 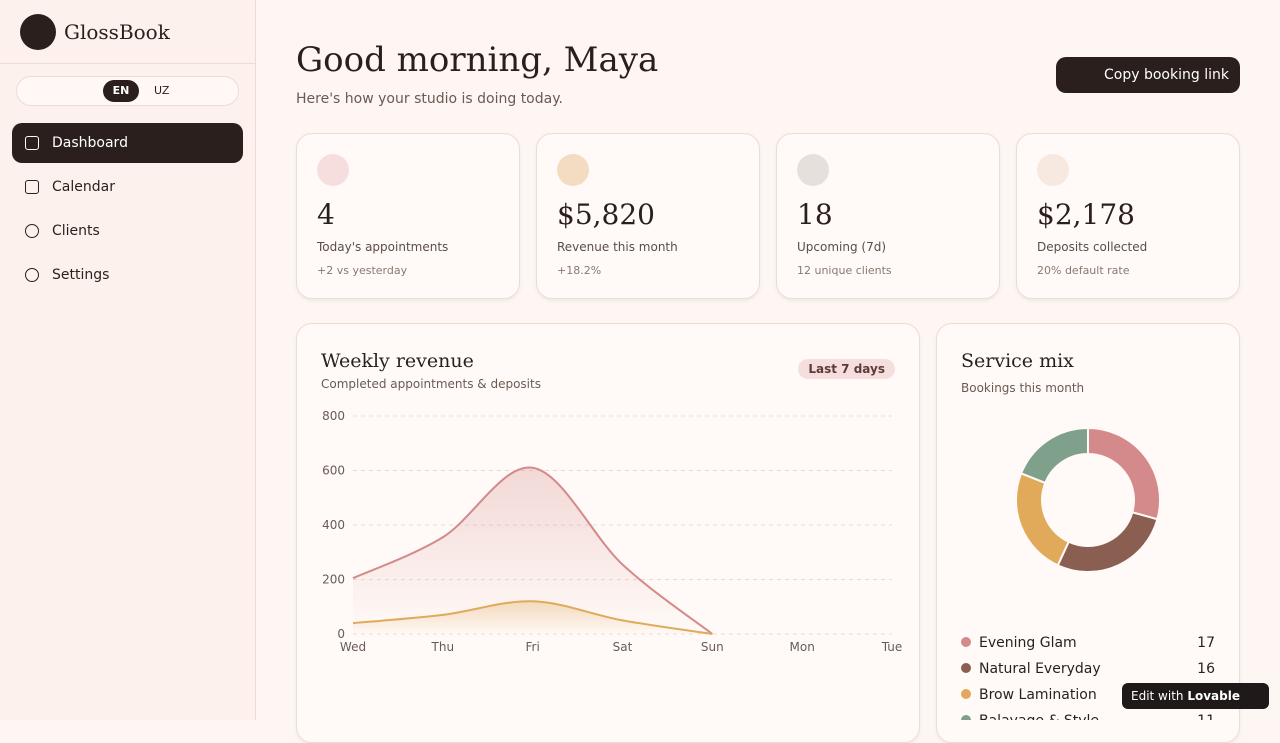 What do you see at coordinates (1157, 696) in the screenshot?
I see `badge-text: Edit with` at bounding box center [1157, 696].